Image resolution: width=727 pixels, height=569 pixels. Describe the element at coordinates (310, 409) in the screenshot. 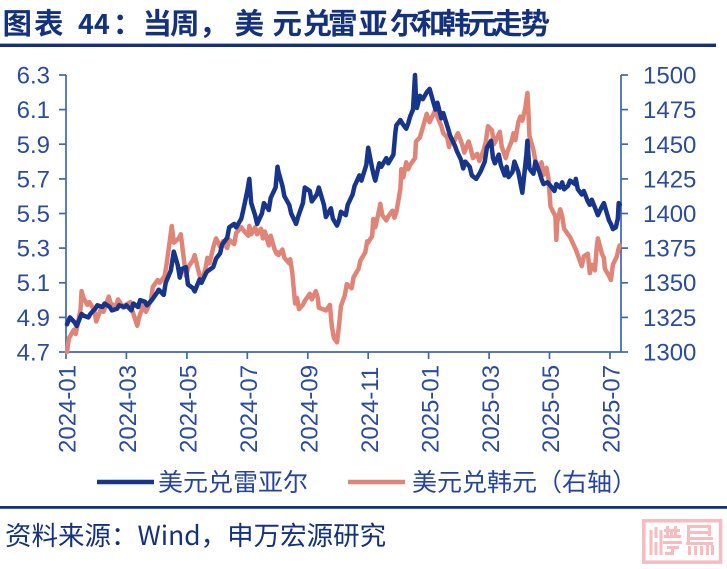

I see `svg-text: 2024-09` at that location.